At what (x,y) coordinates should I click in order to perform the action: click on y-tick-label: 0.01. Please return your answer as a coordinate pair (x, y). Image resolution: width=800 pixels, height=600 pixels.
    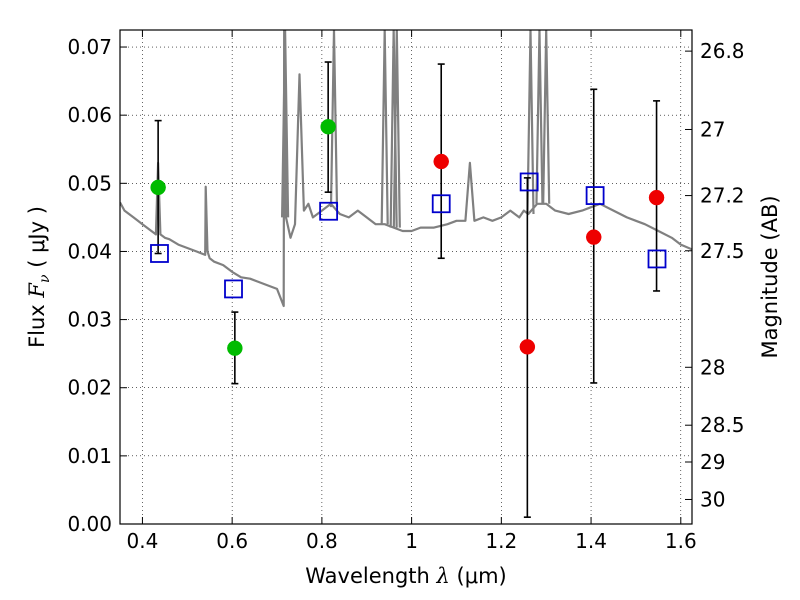
    Looking at the image, I should click on (89, 456).